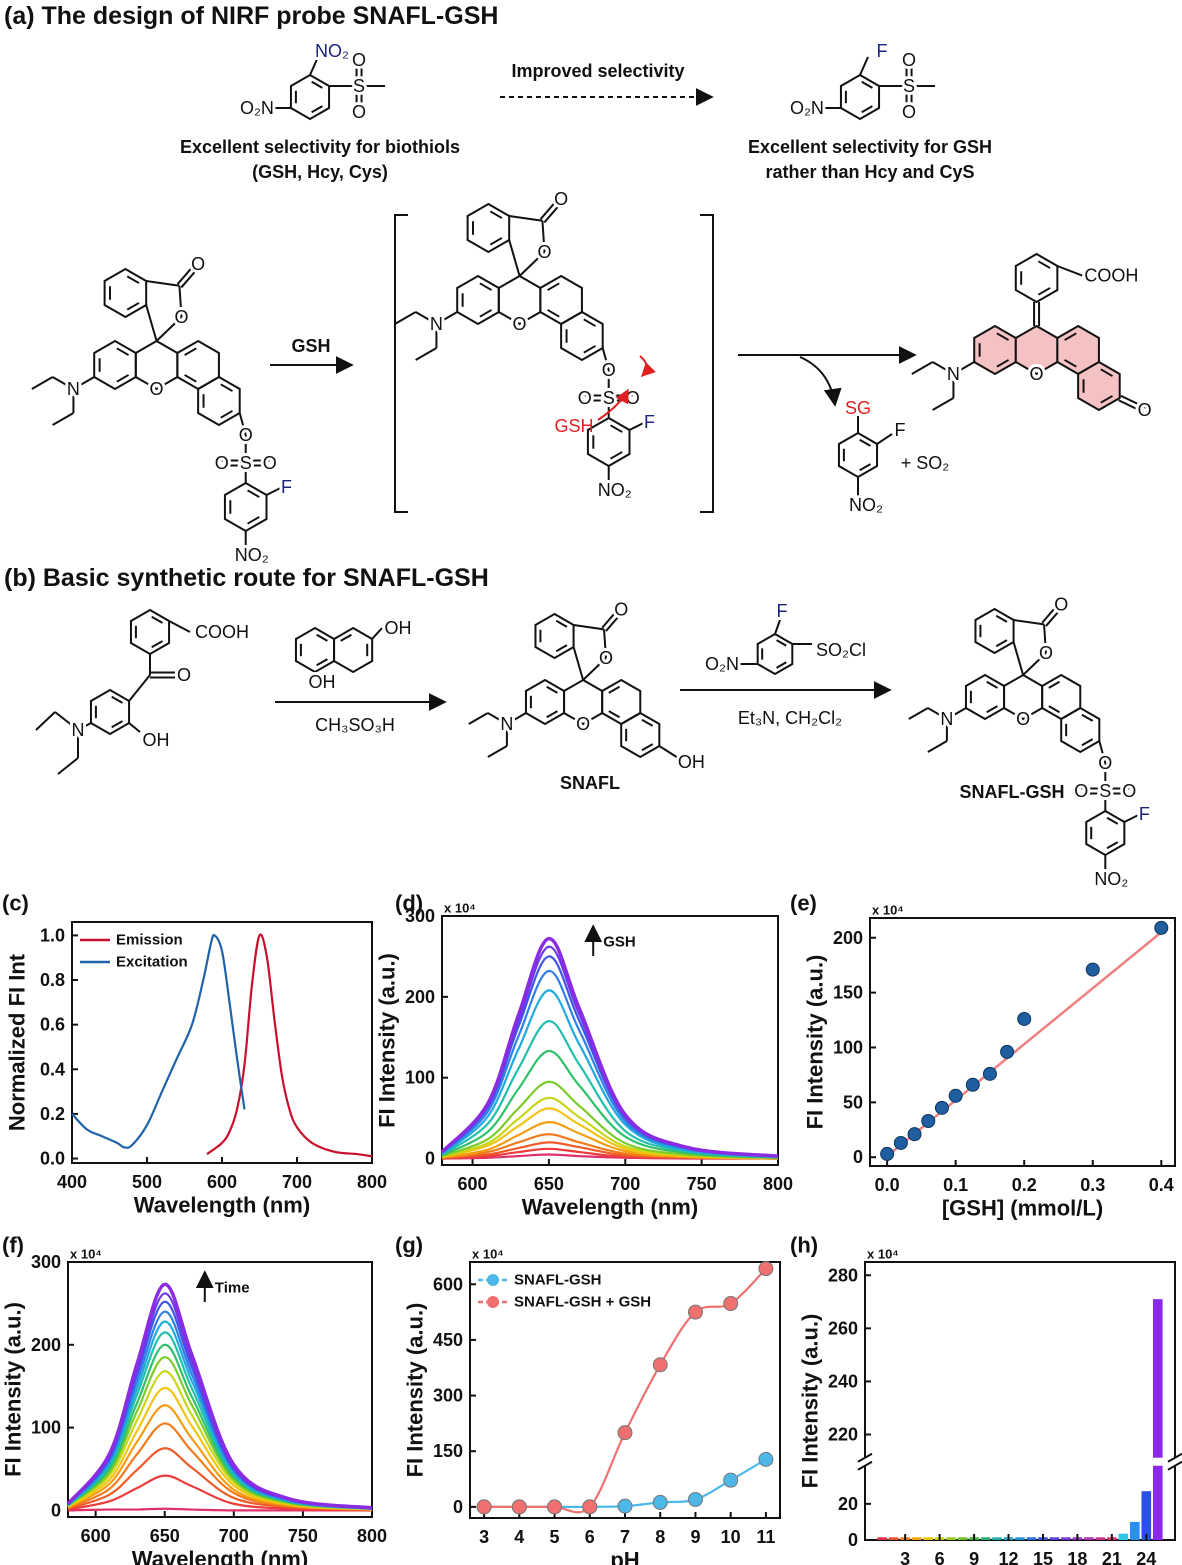 This screenshot has height=1565, width=1182. What do you see at coordinates (843, 1275) in the screenshot?
I see `y-tick-label: 280` at bounding box center [843, 1275].